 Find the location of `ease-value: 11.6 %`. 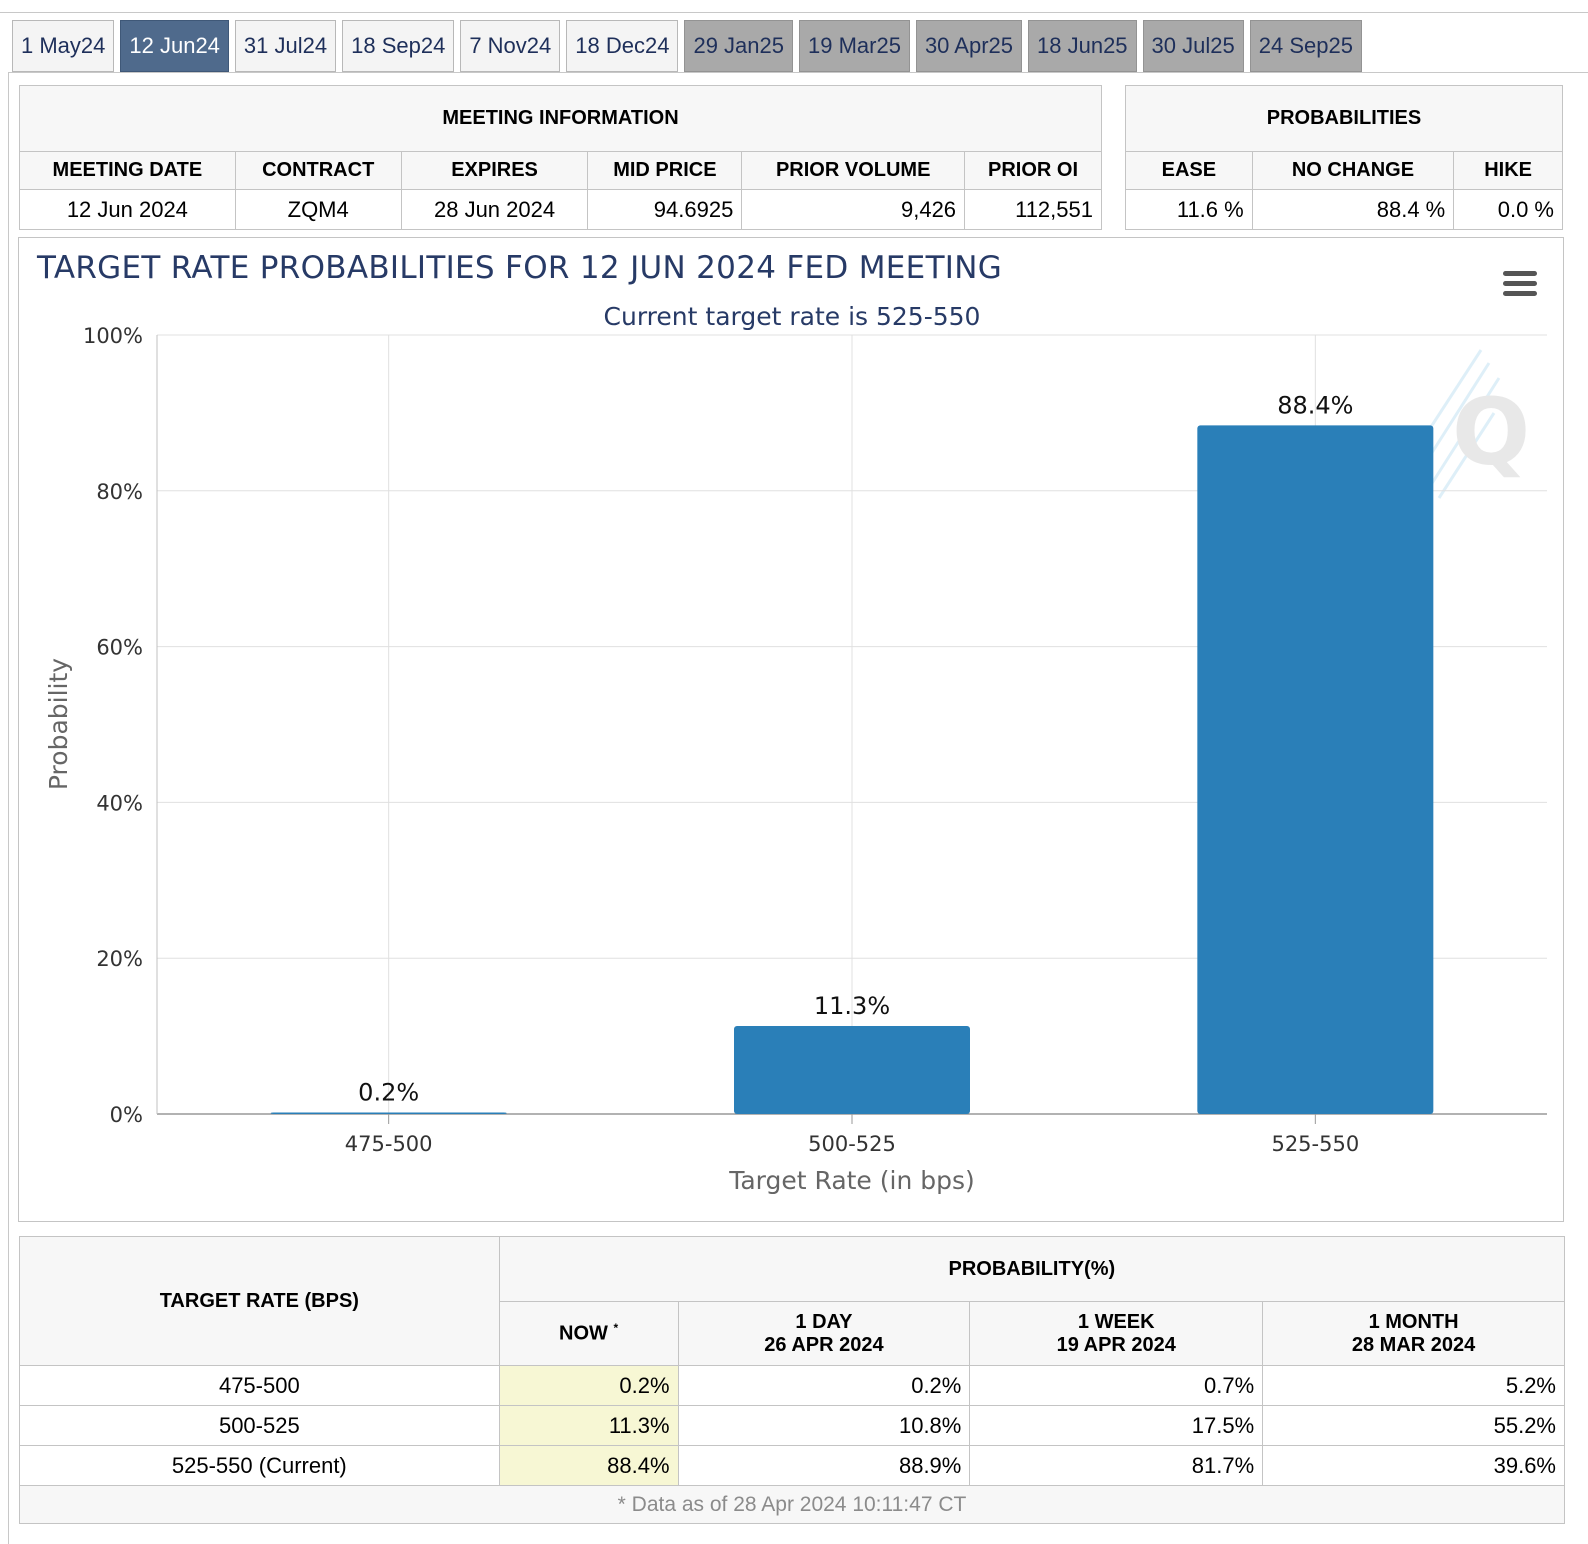

ease-value: 11.6 % is located at coordinates (1189, 209).